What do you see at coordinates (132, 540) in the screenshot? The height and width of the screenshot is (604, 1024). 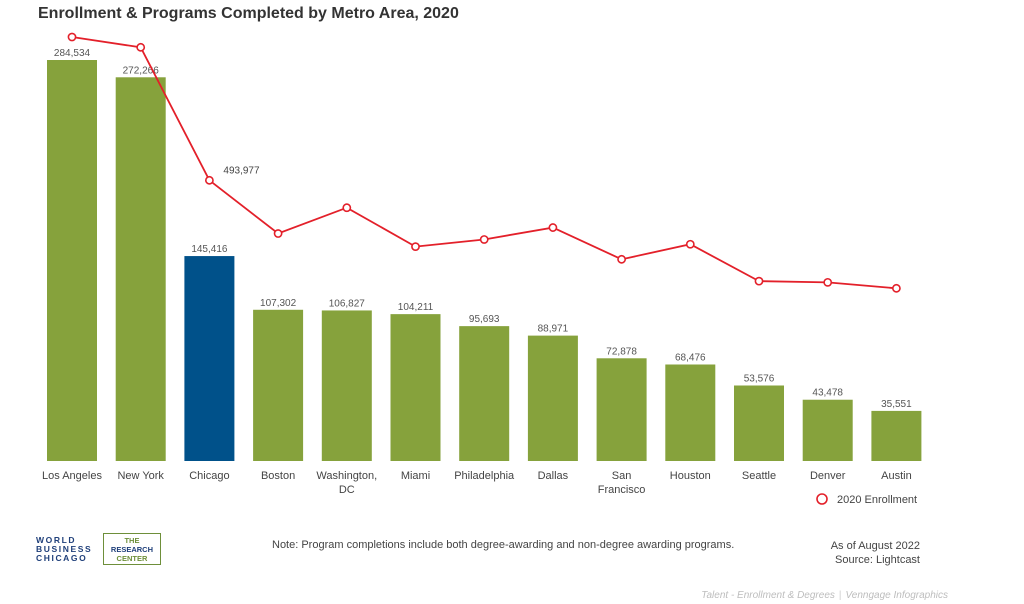 I see `badge-word-1: THE` at bounding box center [132, 540].